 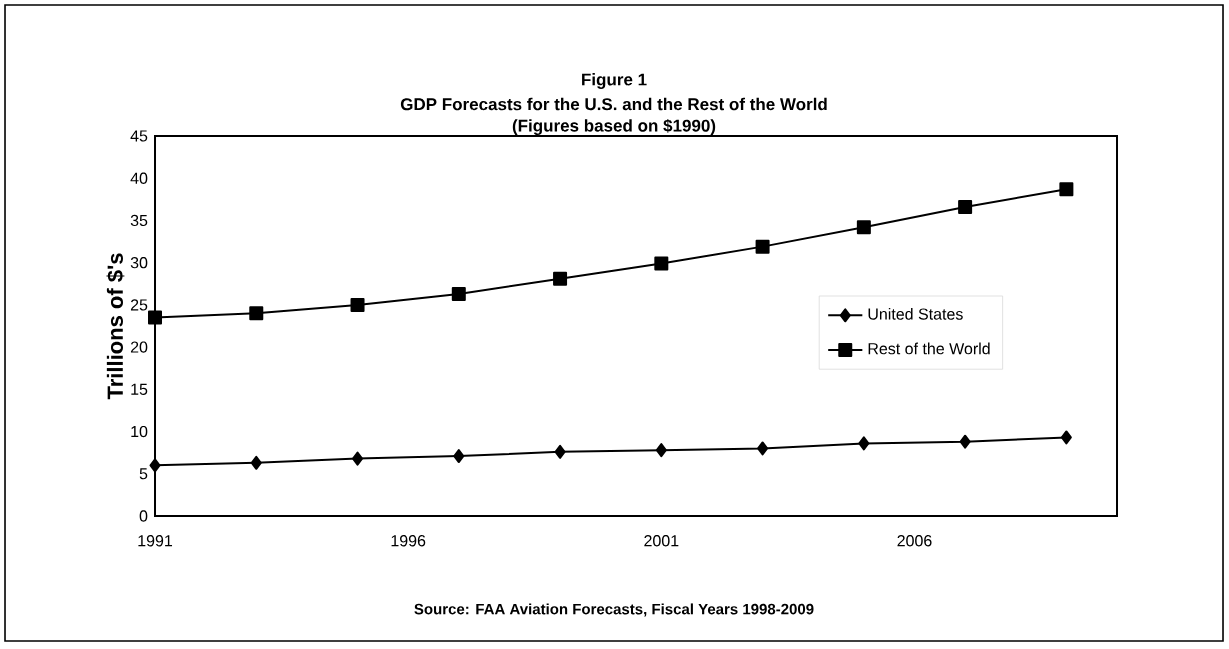 What do you see at coordinates (139, 220) in the screenshot?
I see `y-tick-label: 35` at bounding box center [139, 220].